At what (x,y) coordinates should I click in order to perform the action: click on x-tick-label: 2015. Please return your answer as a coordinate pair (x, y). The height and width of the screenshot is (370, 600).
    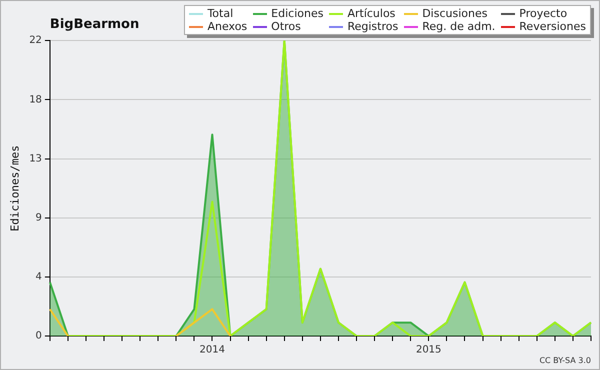
    Looking at the image, I should click on (429, 350).